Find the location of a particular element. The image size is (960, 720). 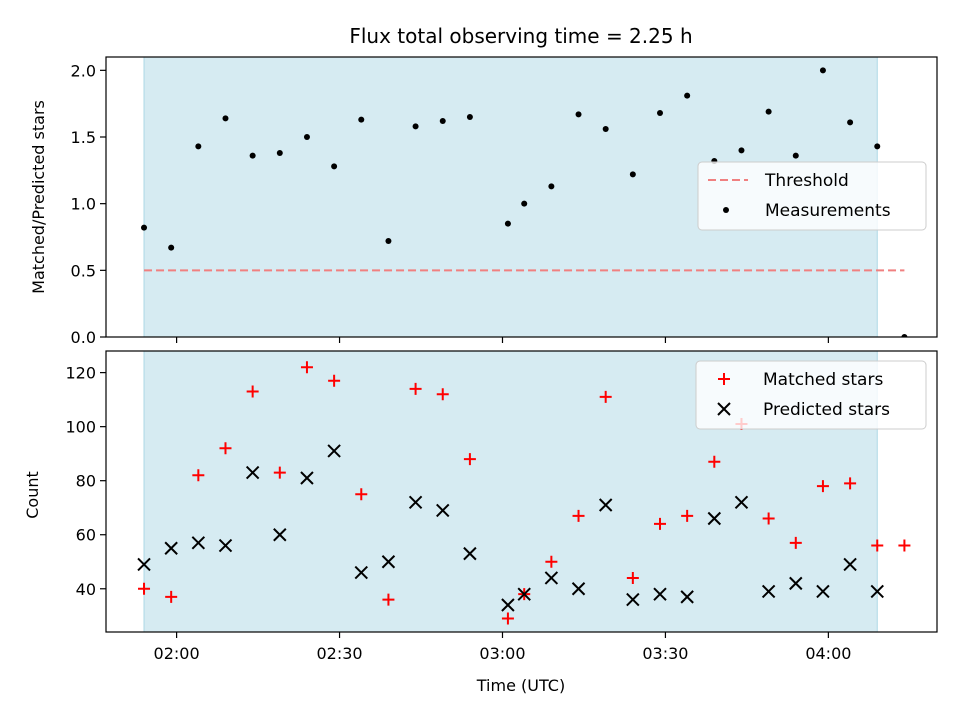

y-tick-label: 60 is located at coordinates (86, 535).